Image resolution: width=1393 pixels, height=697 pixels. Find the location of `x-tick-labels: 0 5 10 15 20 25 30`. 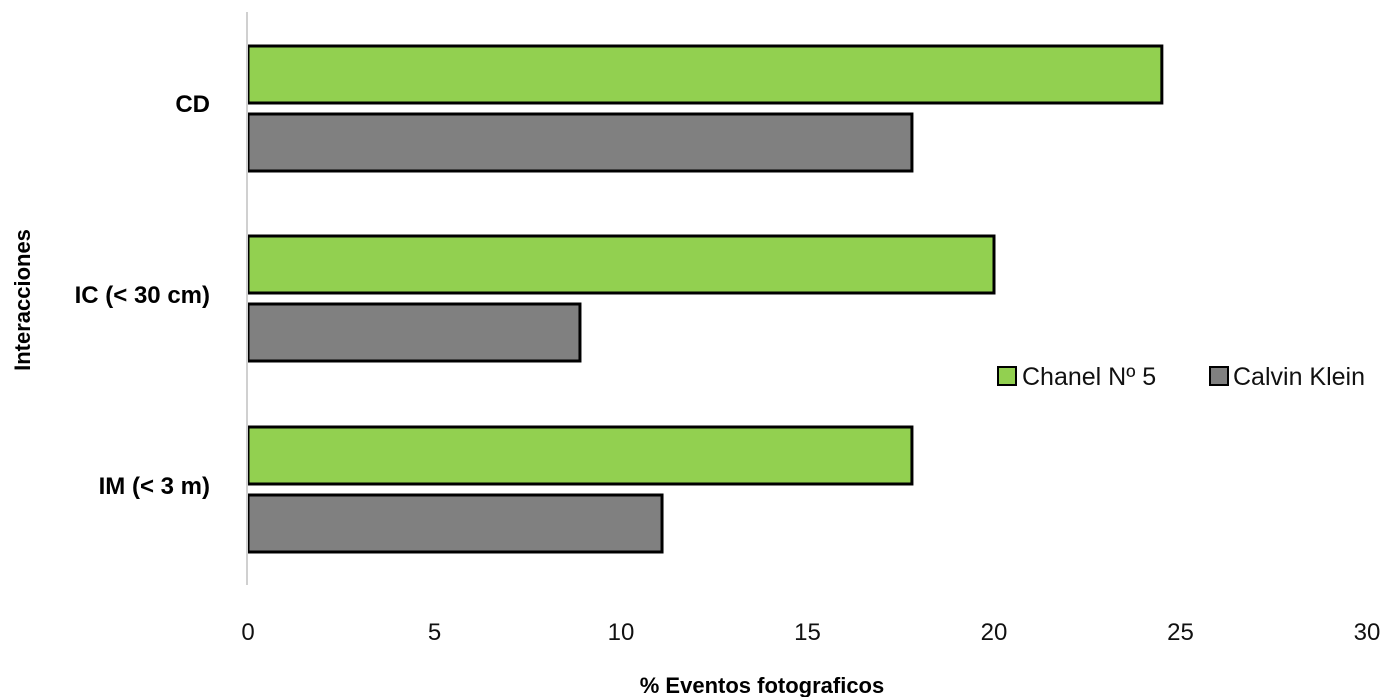

x-tick-labels: 0 5 10 15 20 25 30 is located at coordinates (810, 632).